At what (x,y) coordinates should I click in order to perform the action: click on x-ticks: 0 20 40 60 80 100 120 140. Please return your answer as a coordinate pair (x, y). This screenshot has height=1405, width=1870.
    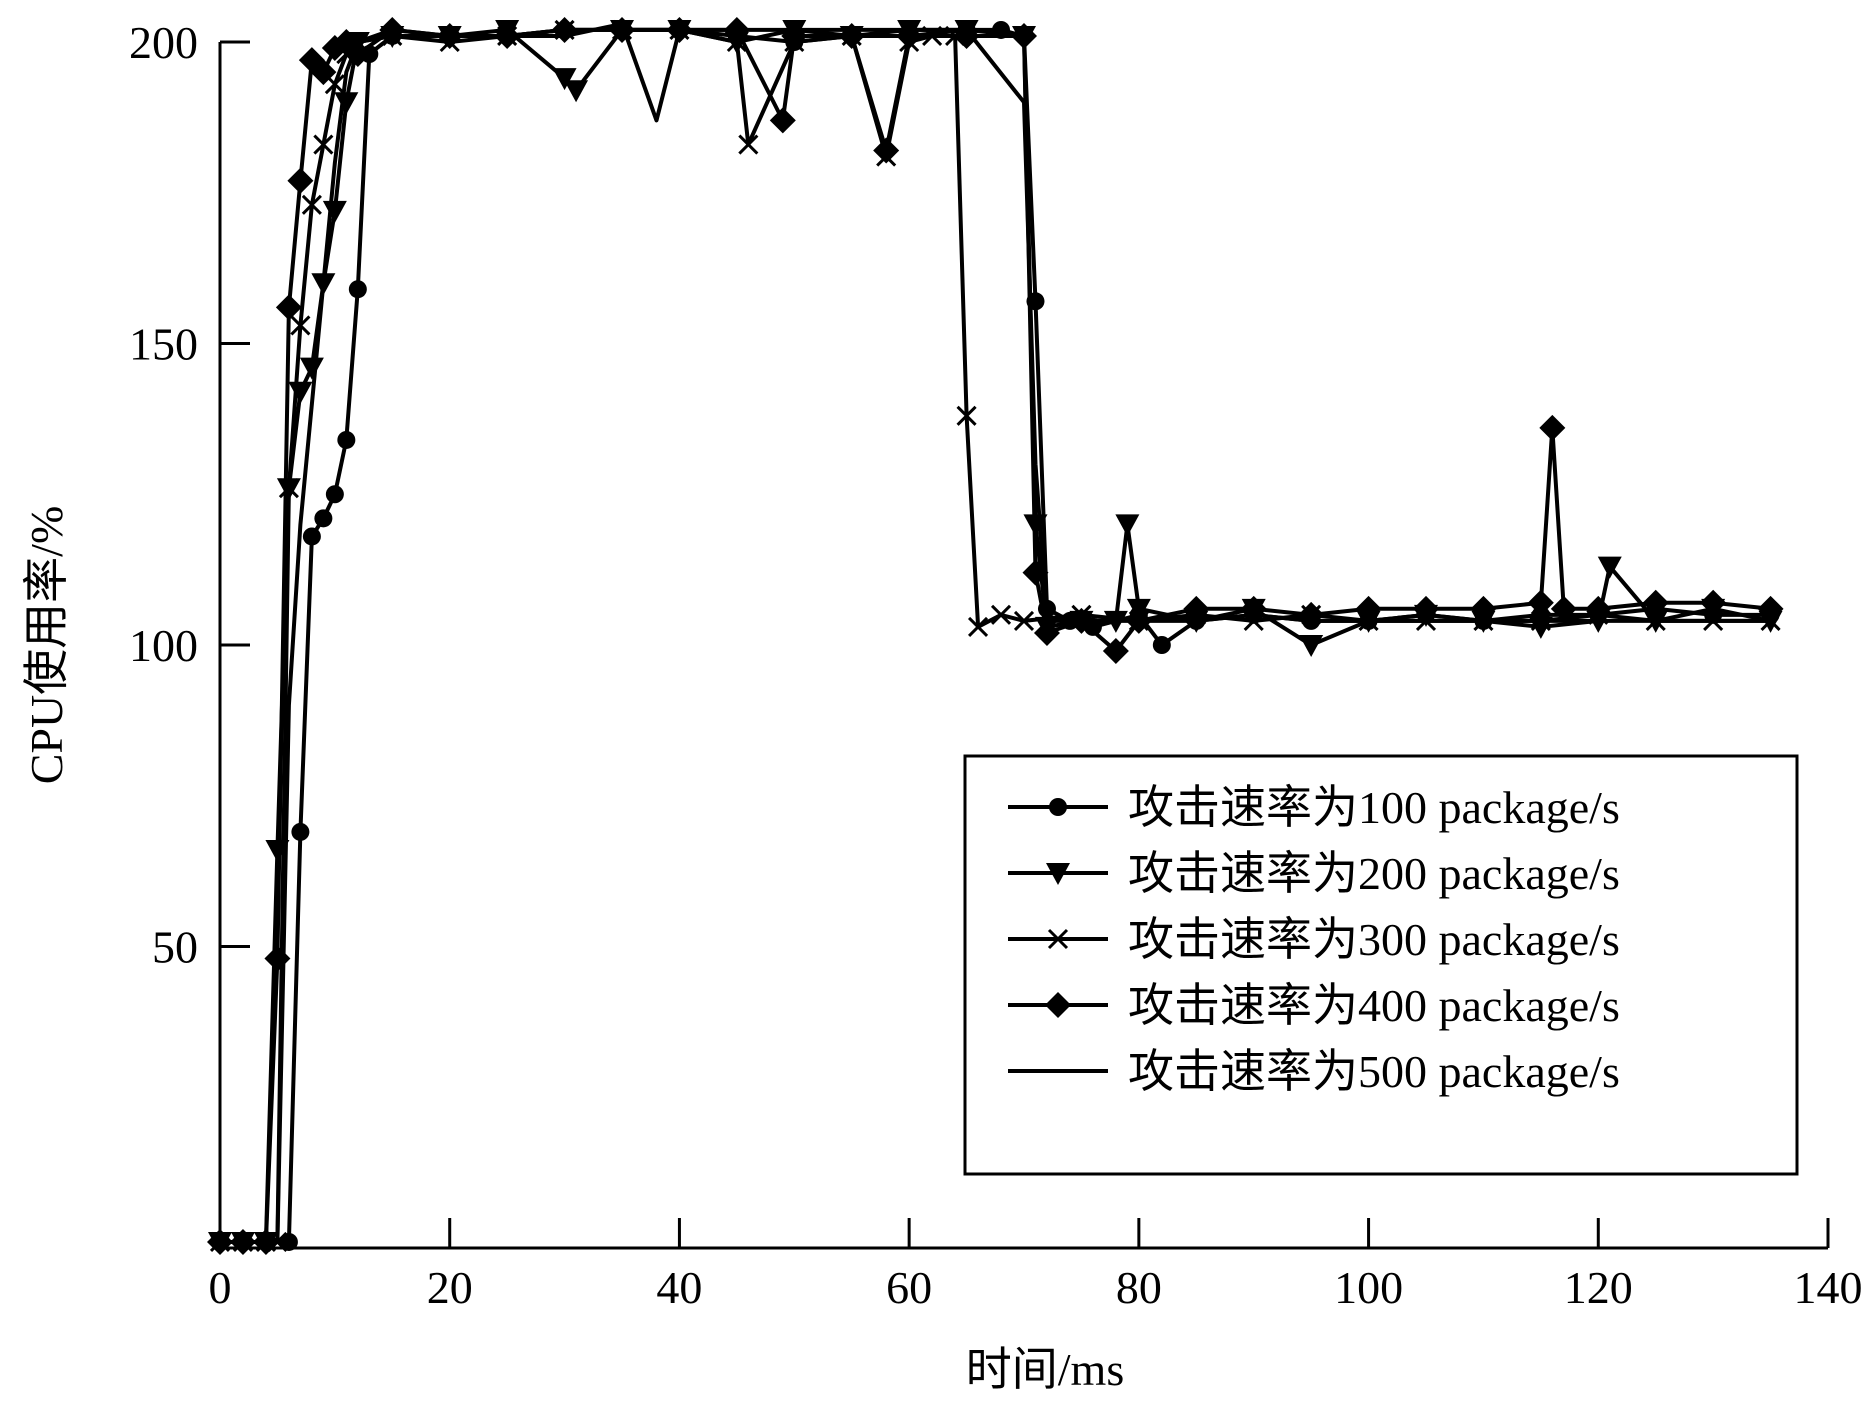
    Looking at the image, I should click on (1036, 1265).